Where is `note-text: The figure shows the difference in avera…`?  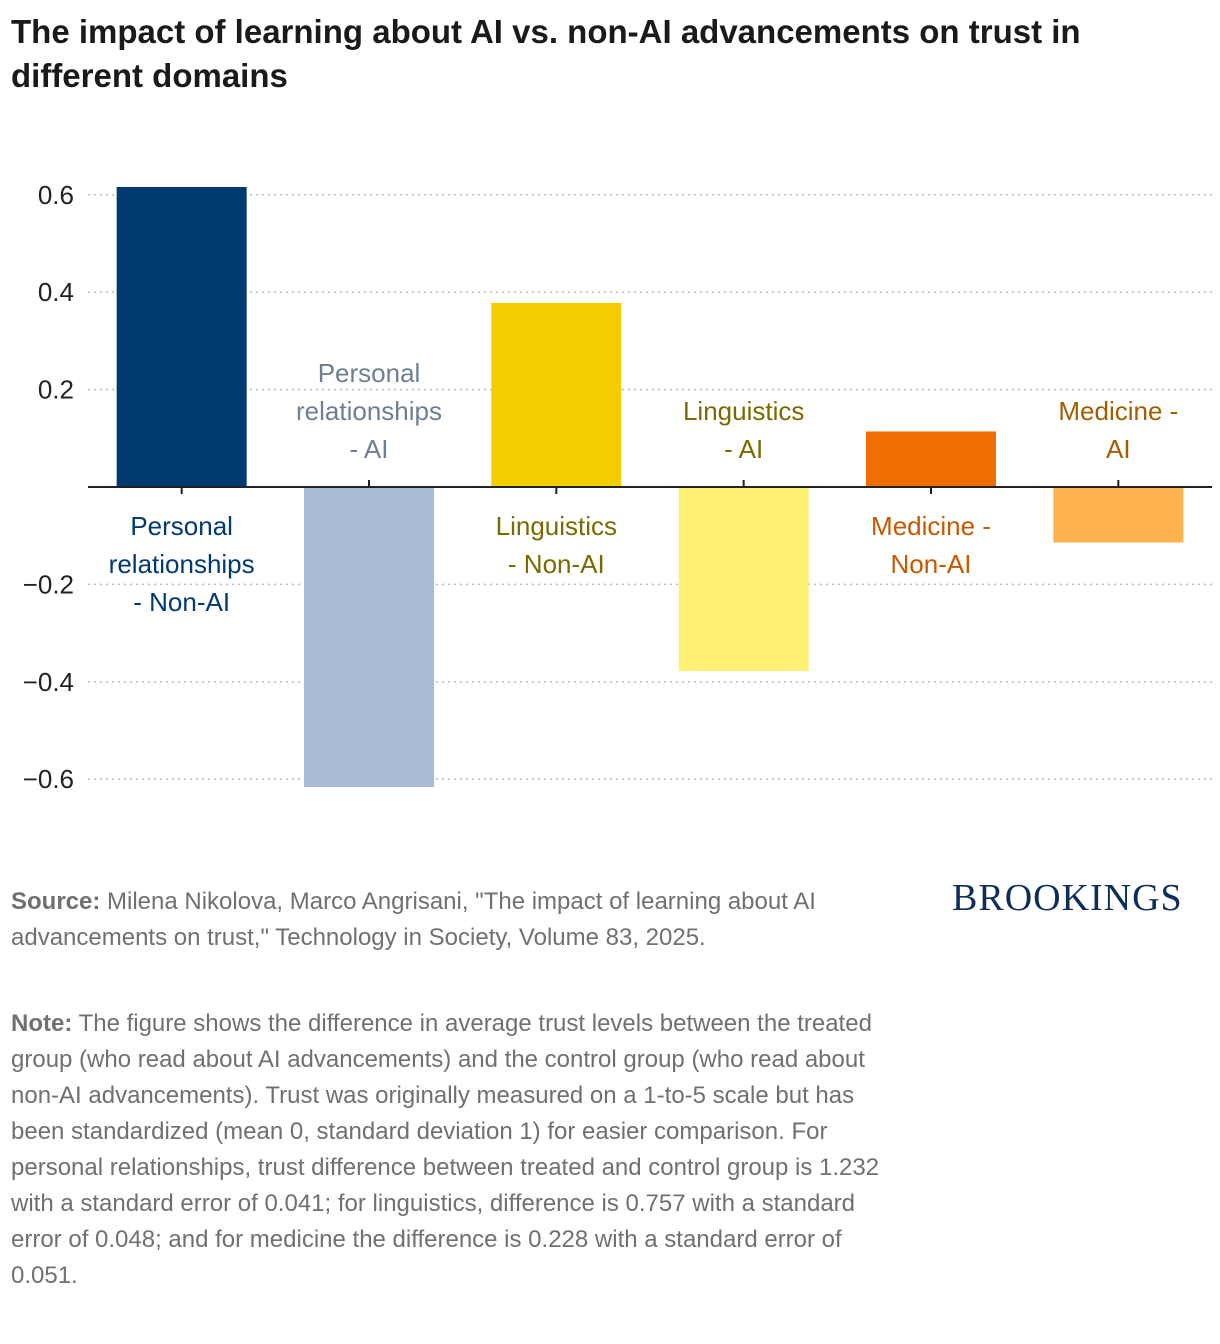
note-text: The figure shows the difference in avera… is located at coordinates (445, 1149).